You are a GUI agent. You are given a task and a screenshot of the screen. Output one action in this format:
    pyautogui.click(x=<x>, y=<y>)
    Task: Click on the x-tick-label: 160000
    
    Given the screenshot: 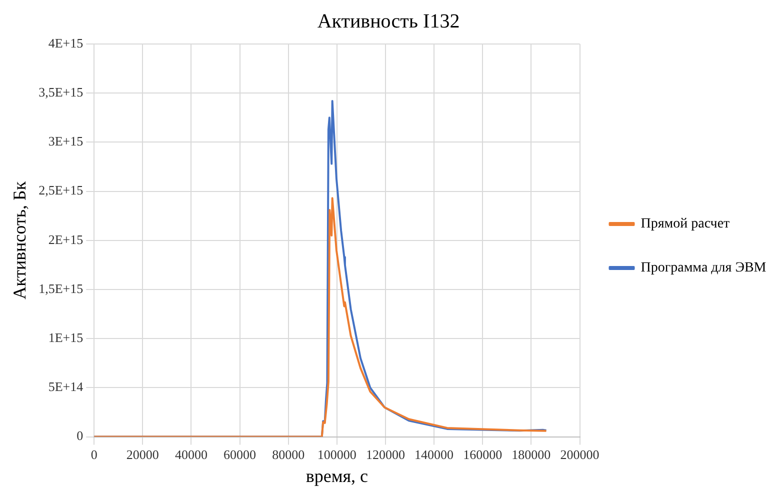 What is the action you would take?
    pyautogui.click(x=482, y=454)
    